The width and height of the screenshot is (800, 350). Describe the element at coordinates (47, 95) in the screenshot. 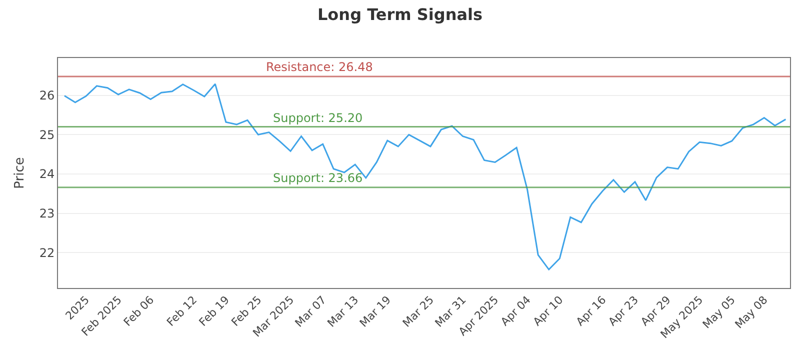

I see `y-tick-label: 26` at that location.